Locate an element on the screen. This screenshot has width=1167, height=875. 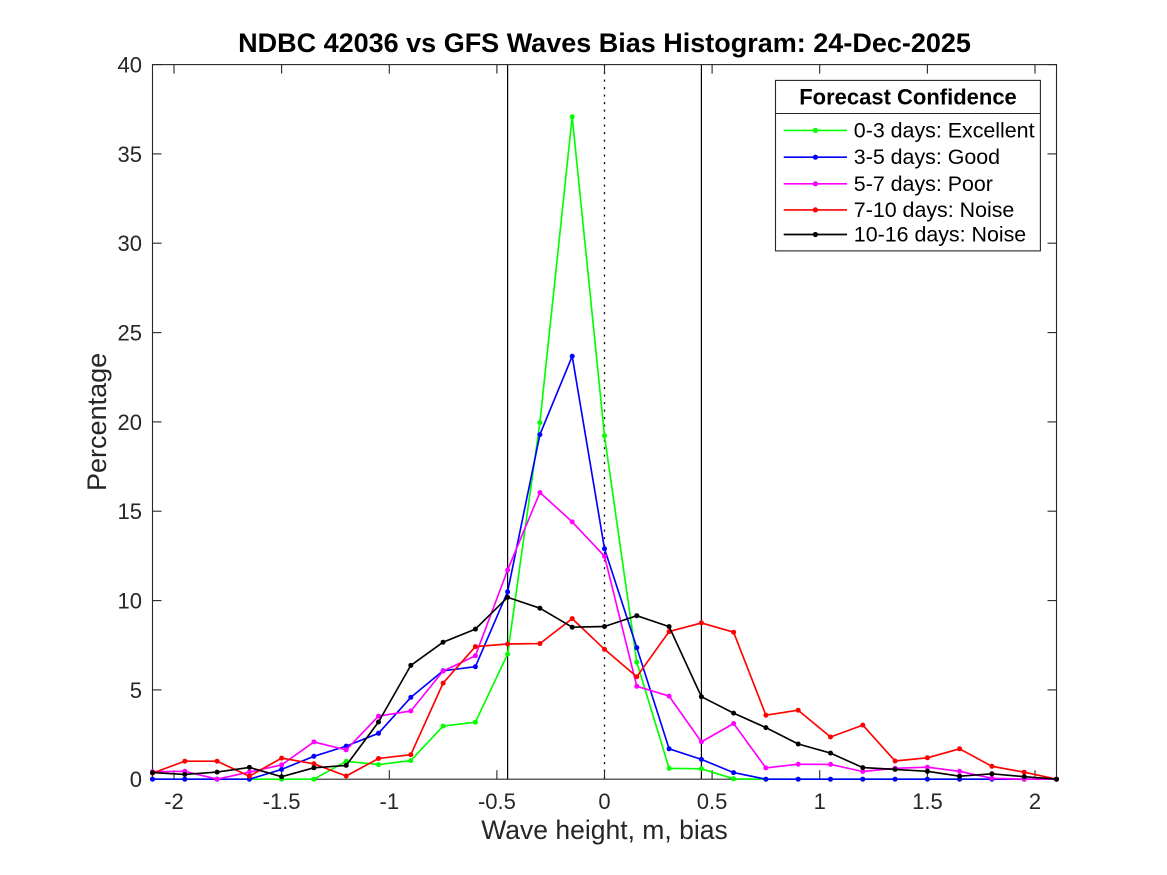
svg-text: 5-7 days: Poor is located at coordinates (923, 184).